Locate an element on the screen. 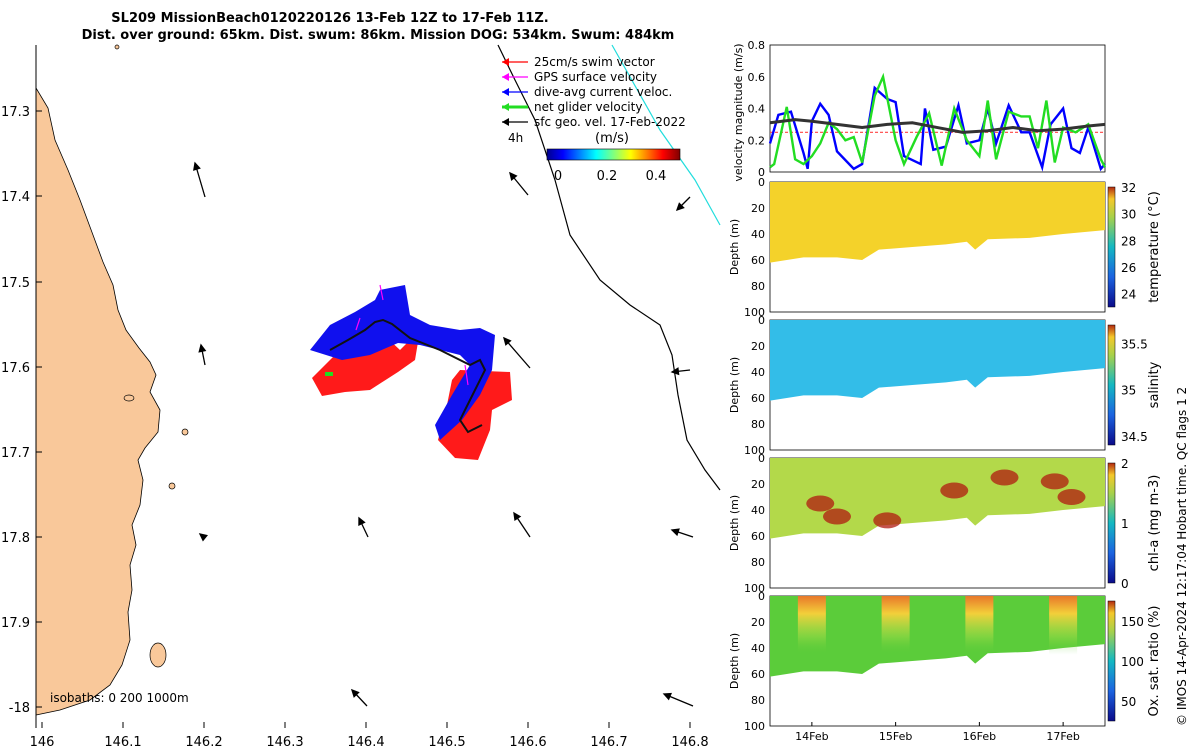  speed-colorbar-tick-label: 0 is located at coordinates (558, 176).